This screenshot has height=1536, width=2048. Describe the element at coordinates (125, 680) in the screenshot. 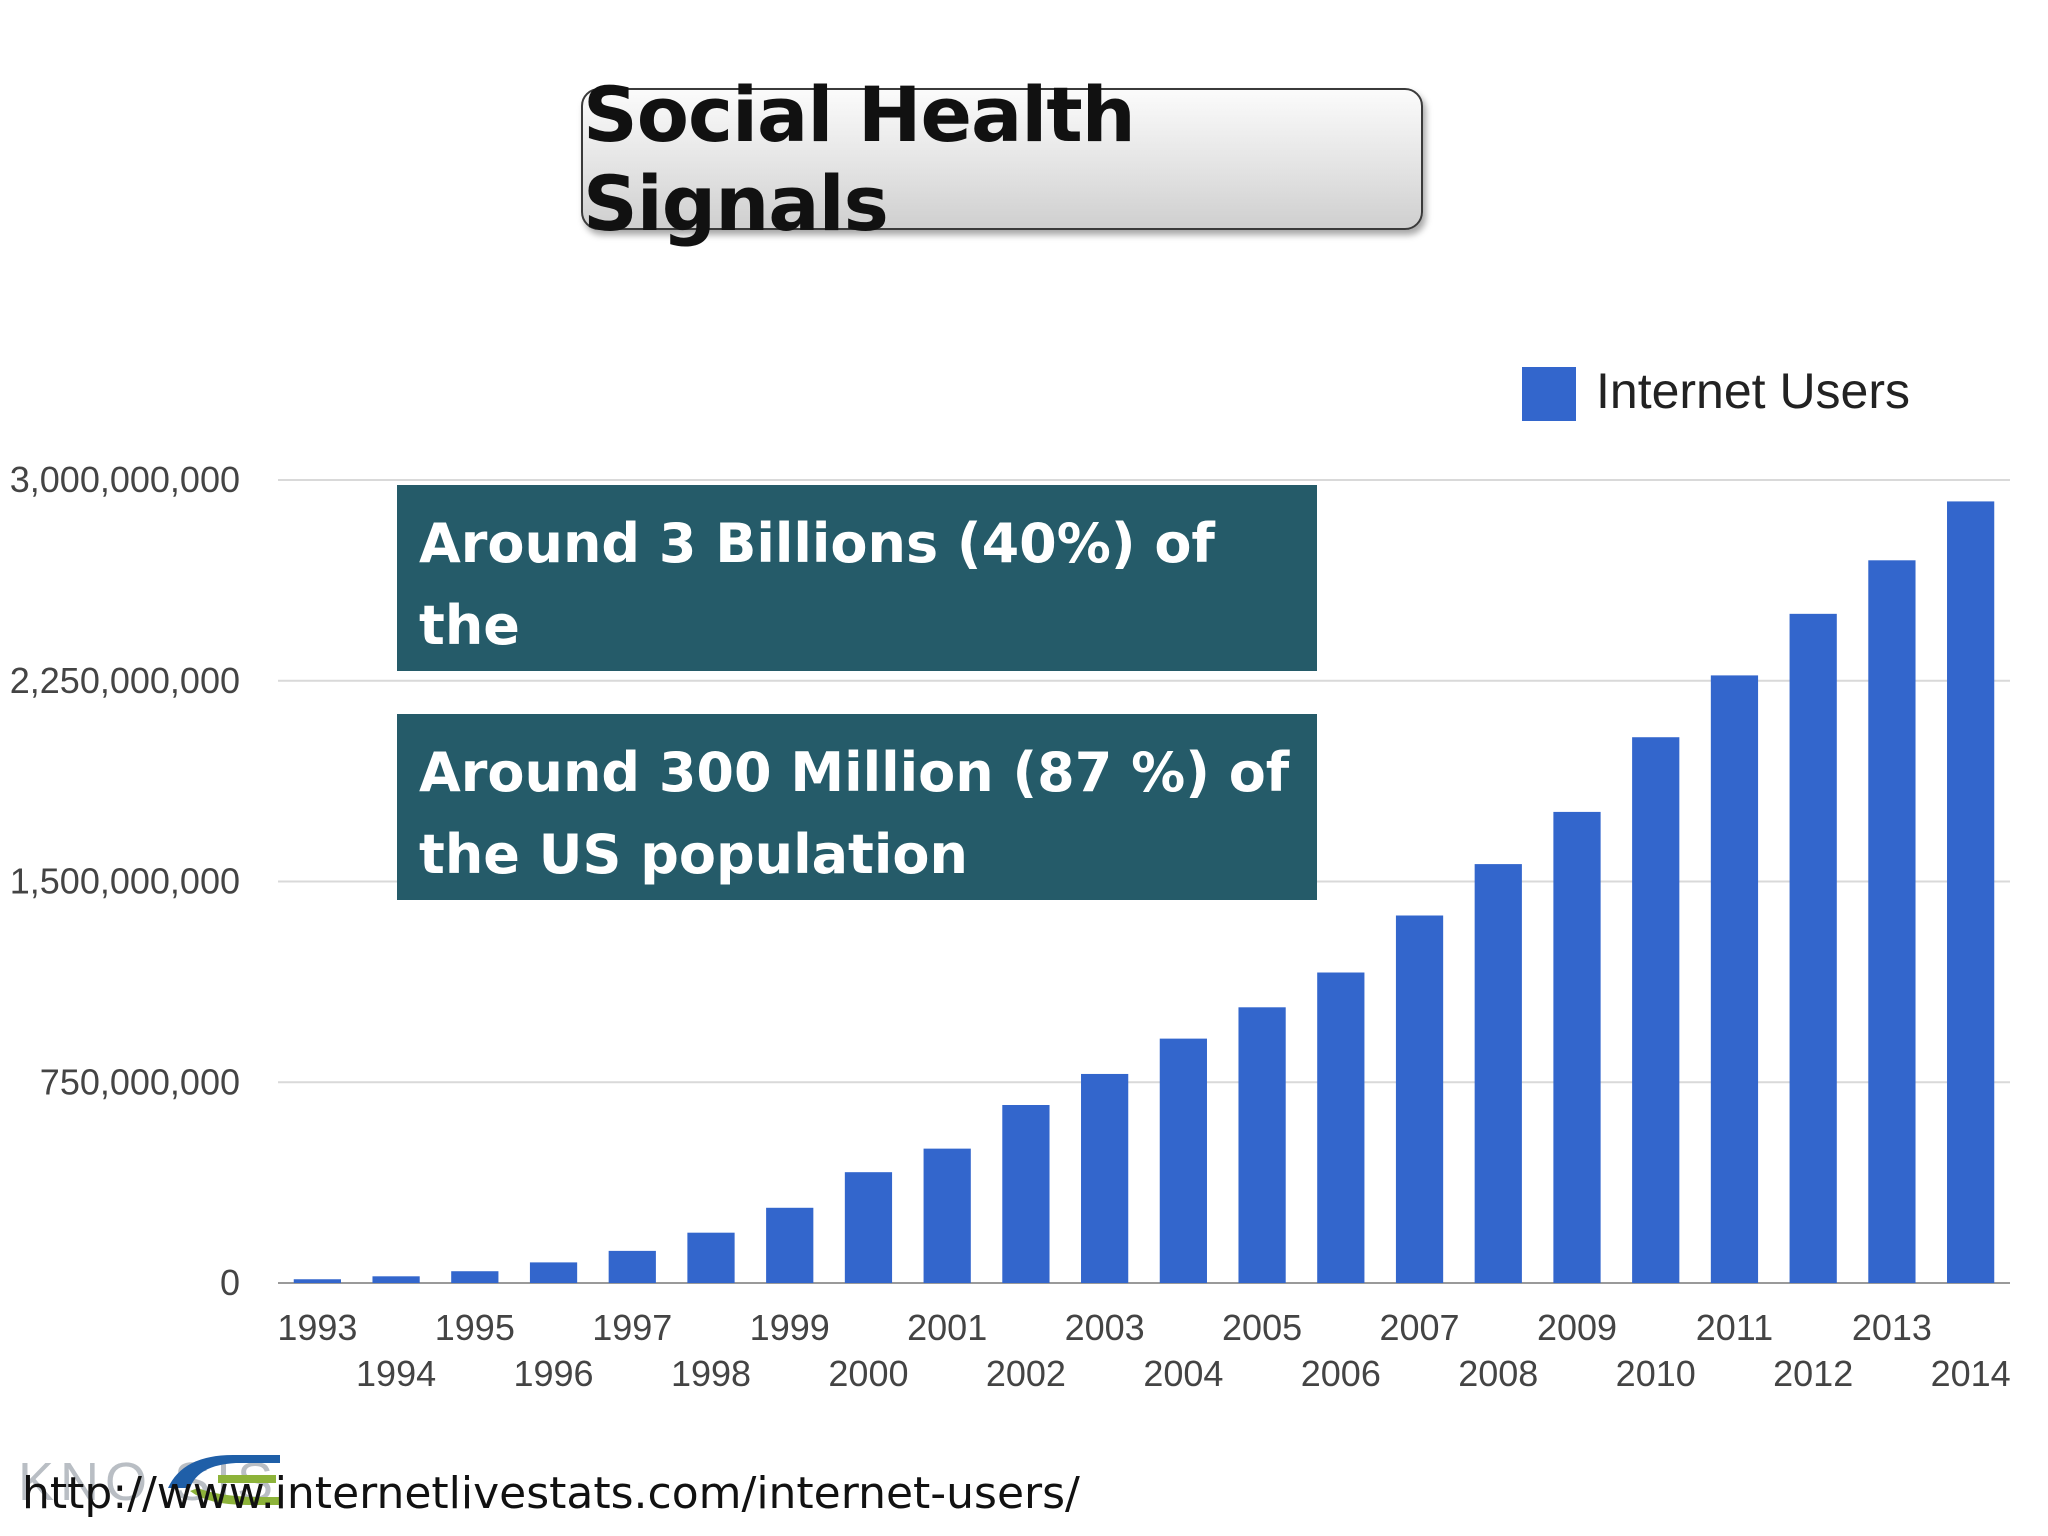

I see `y-tick-label: 2,250,000,000` at that location.